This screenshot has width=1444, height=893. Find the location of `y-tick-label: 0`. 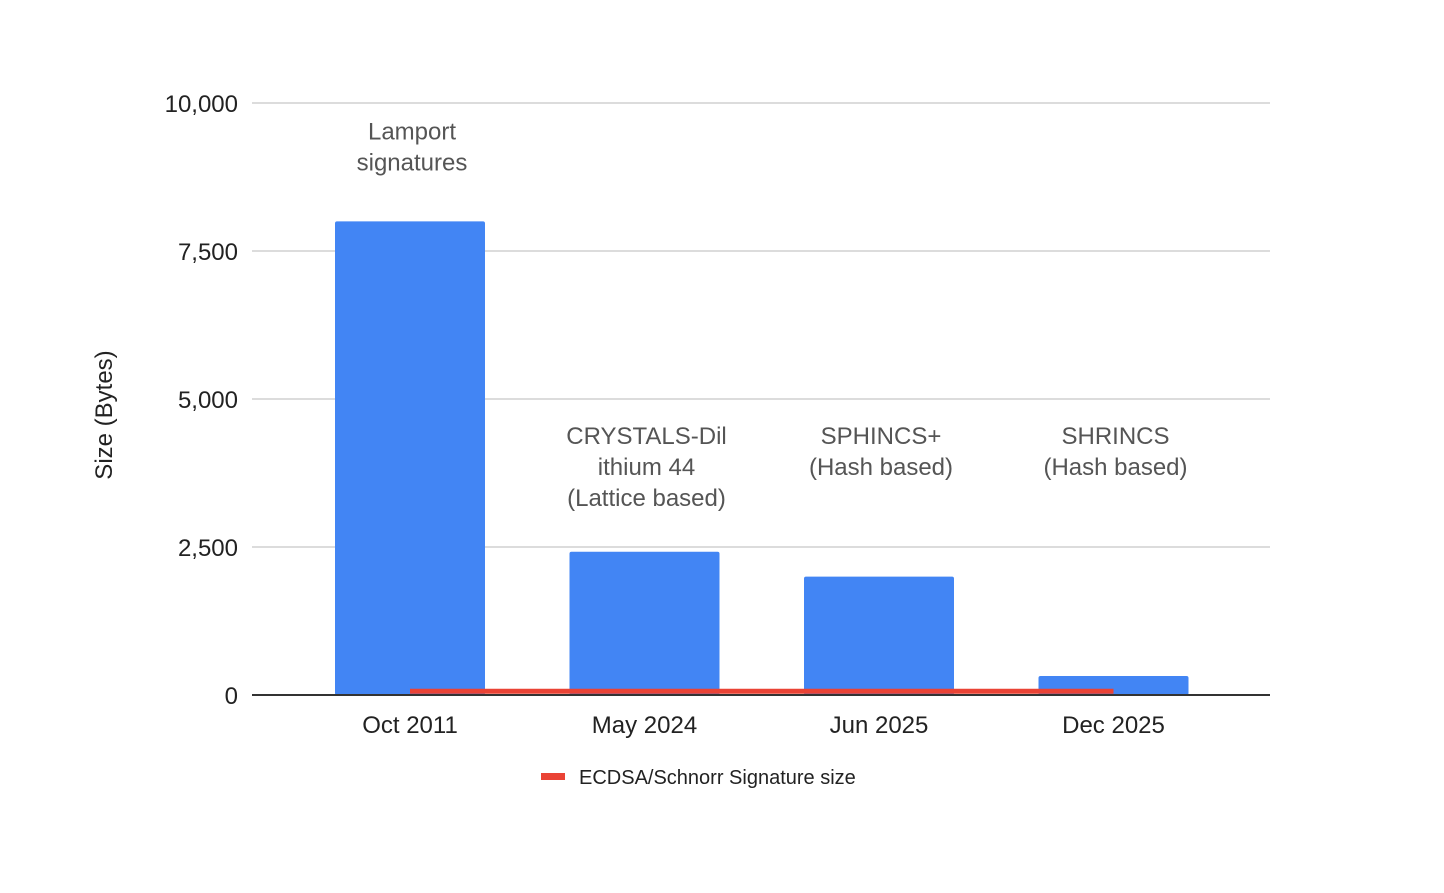

y-tick-label: 0 is located at coordinates (231, 696).